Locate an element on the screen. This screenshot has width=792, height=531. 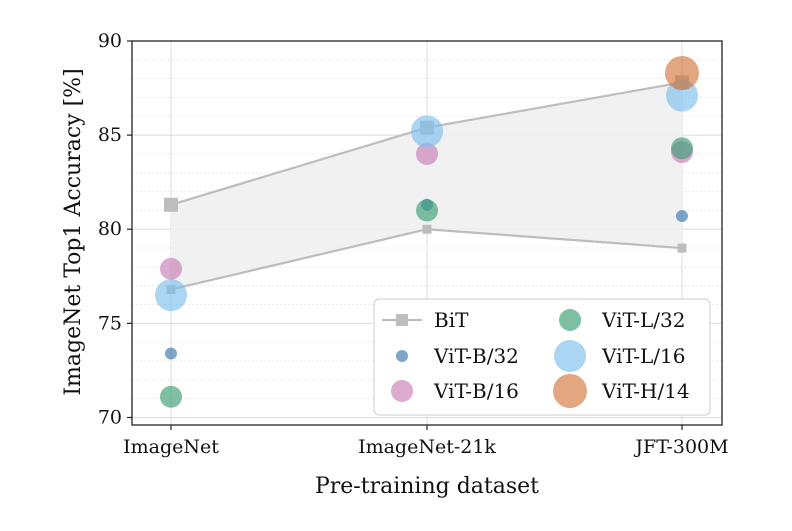
y-tick-label: 90 is located at coordinates (110, 41).